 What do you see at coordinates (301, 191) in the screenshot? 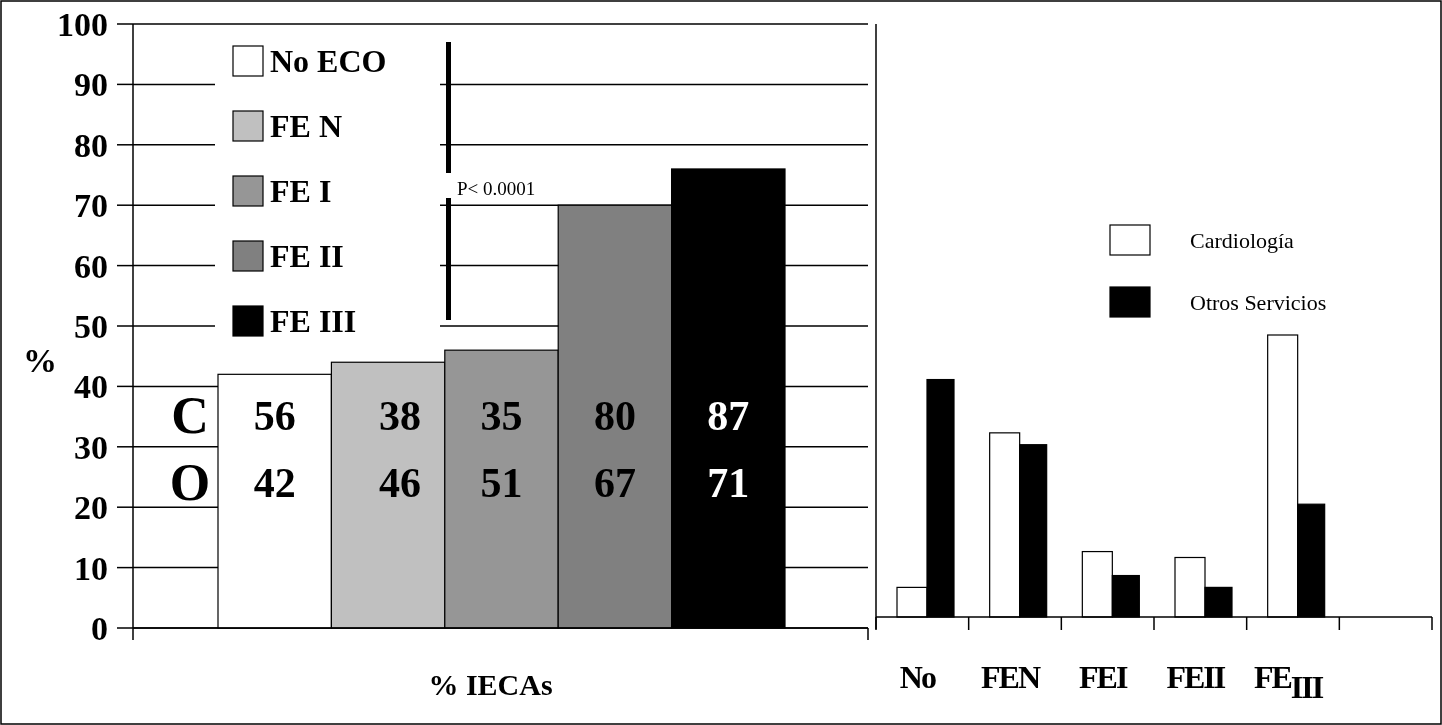
I see `legend-label: FE I` at bounding box center [301, 191].